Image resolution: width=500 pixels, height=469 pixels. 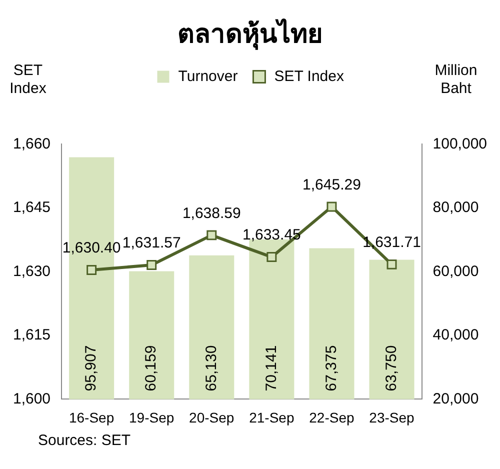 What do you see at coordinates (151, 417) in the screenshot?
I see `x-tick-label: 19-Sep` at bounding box center [151, 417].